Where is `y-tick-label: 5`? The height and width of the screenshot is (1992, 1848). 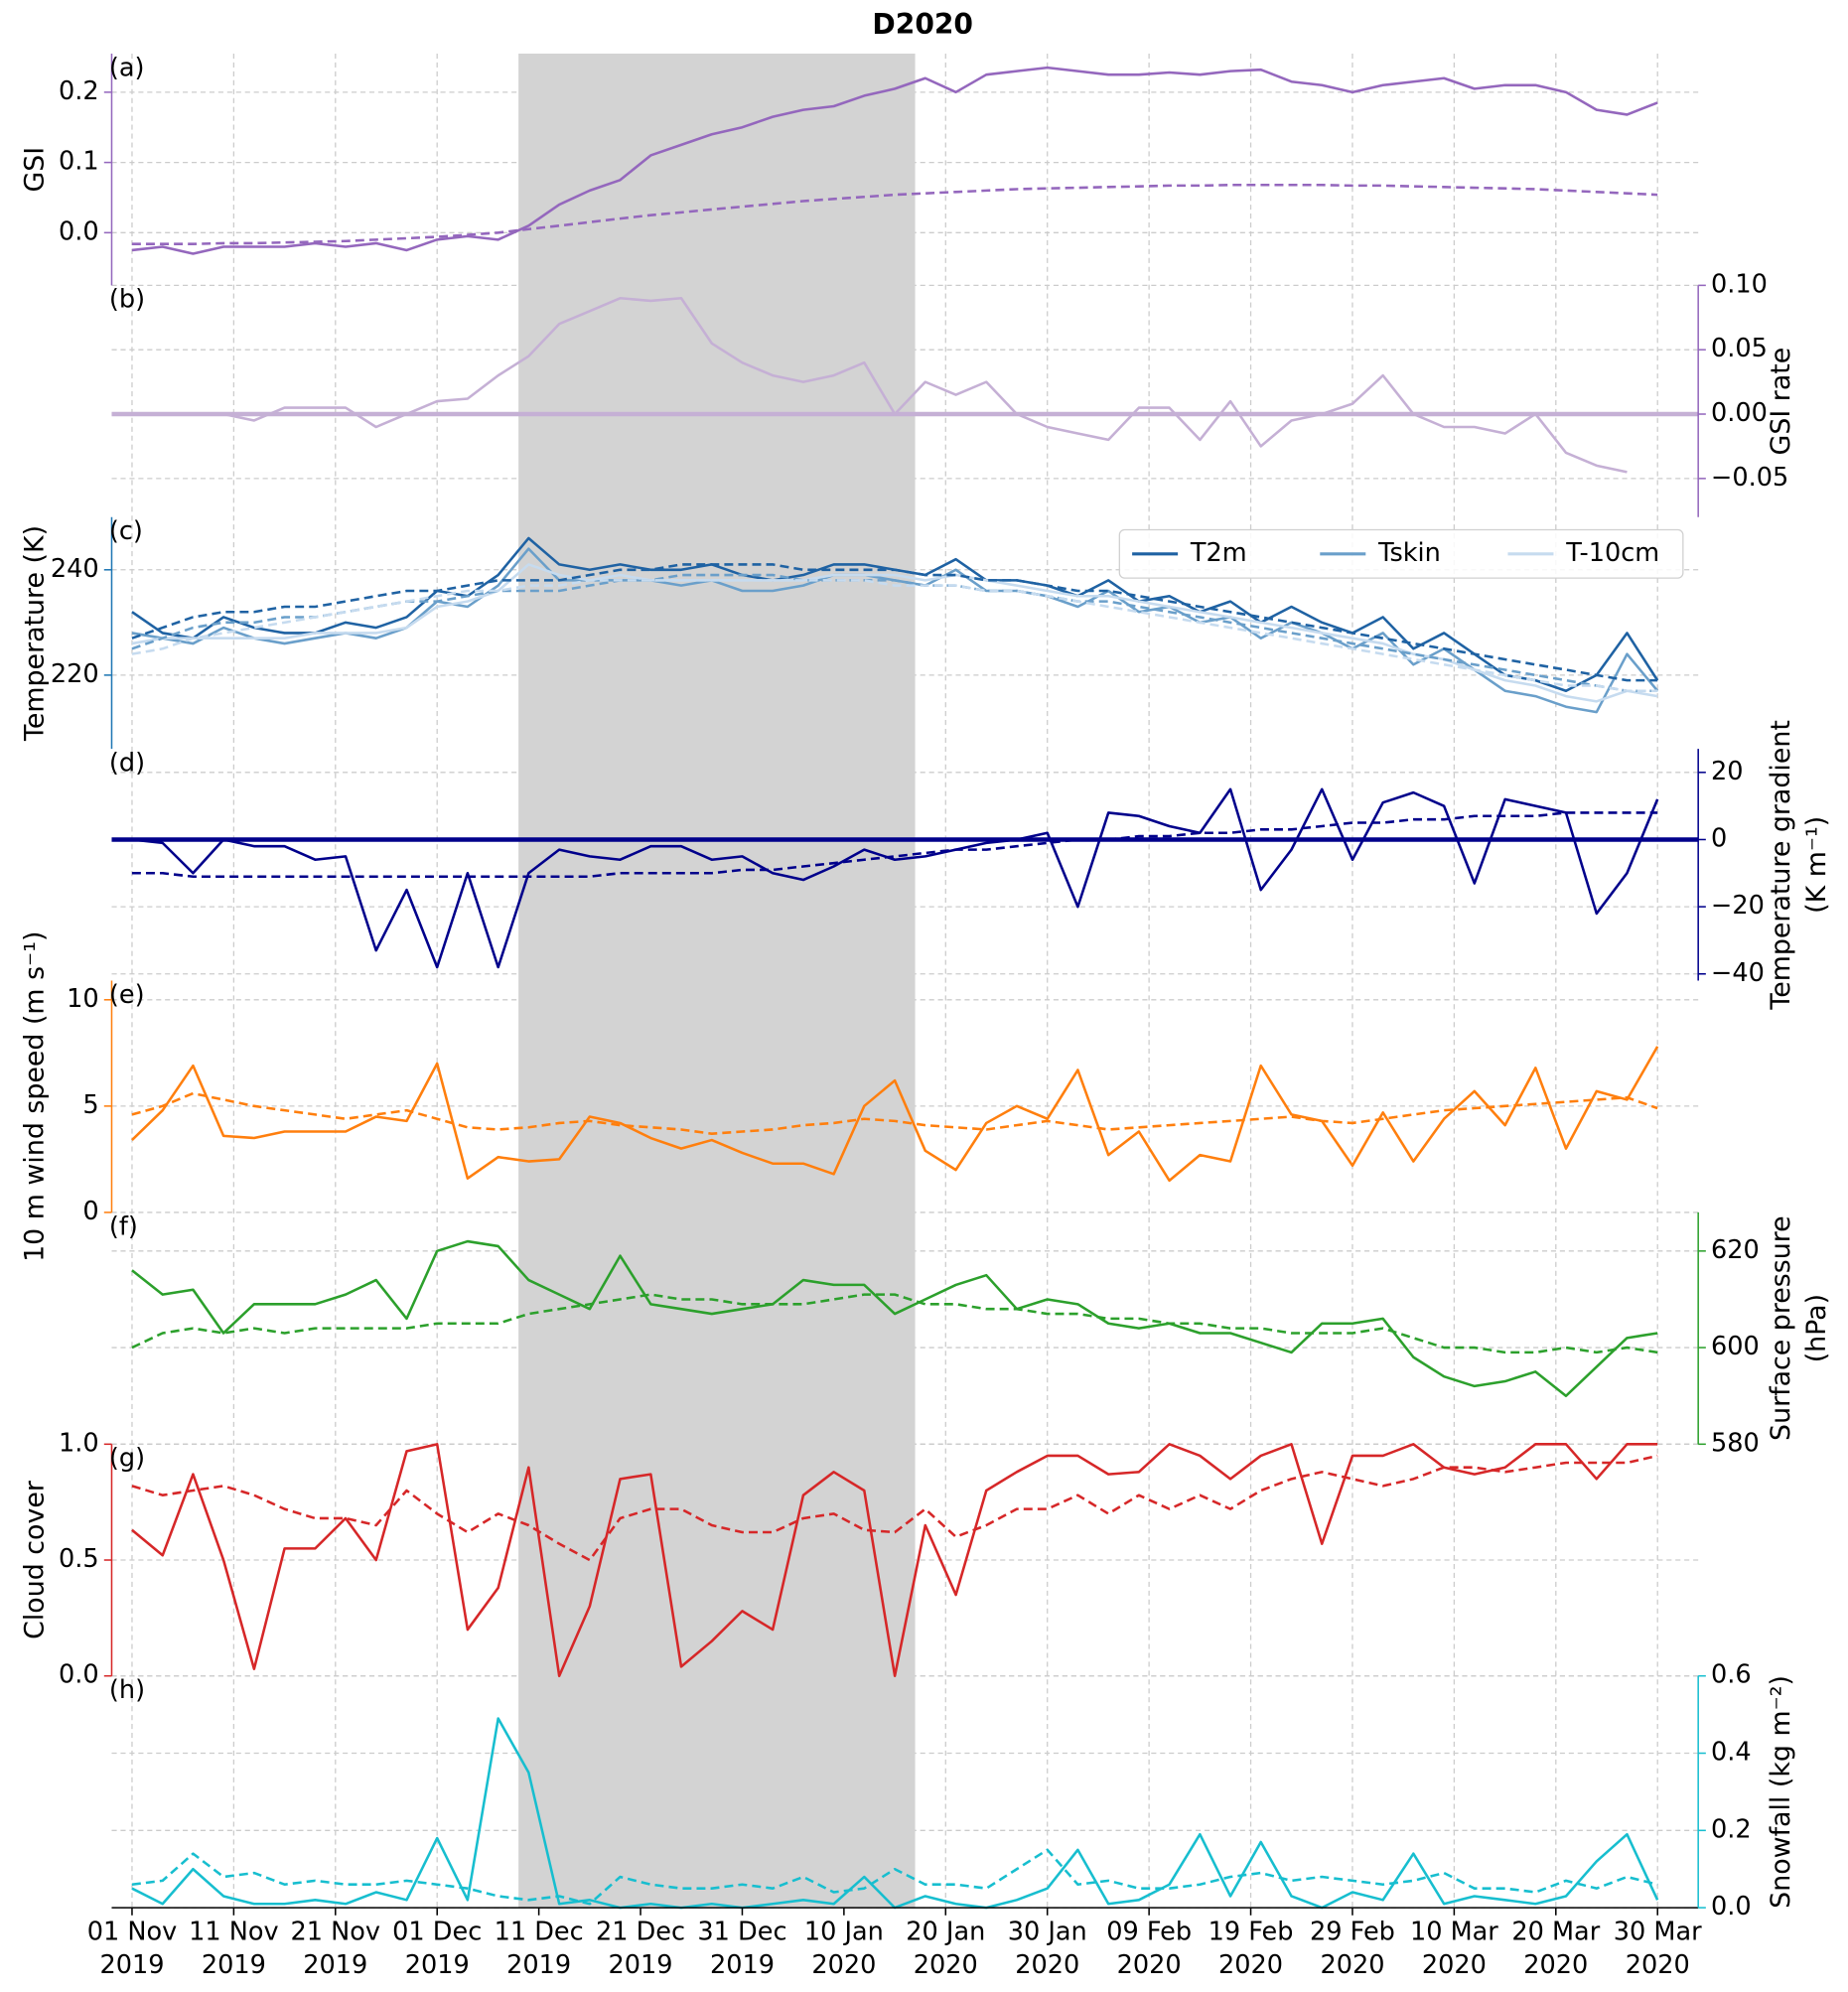
y-tick-label: 5 is located at coordinates (90, 1105).